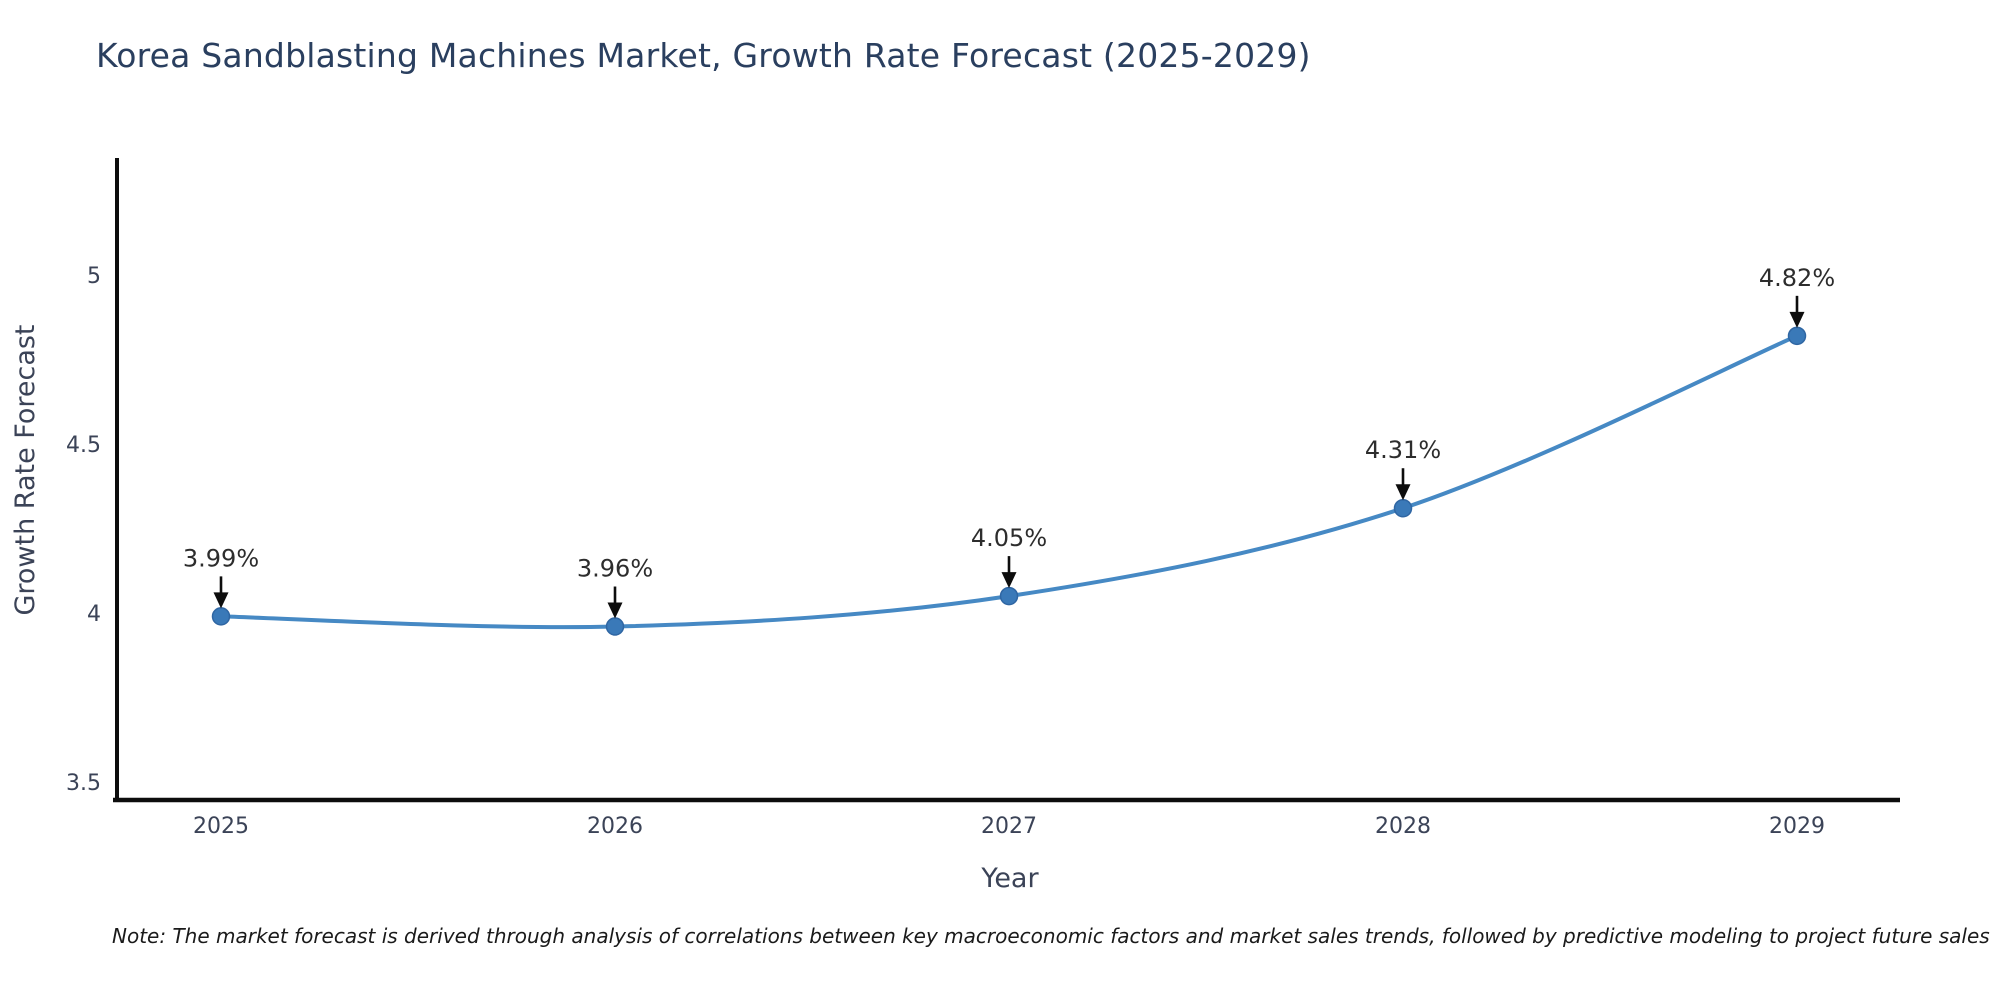 The height and width of the screenshot is (1000, 2000). I want to click on x-tick-label: 2026, so click(615, 826).